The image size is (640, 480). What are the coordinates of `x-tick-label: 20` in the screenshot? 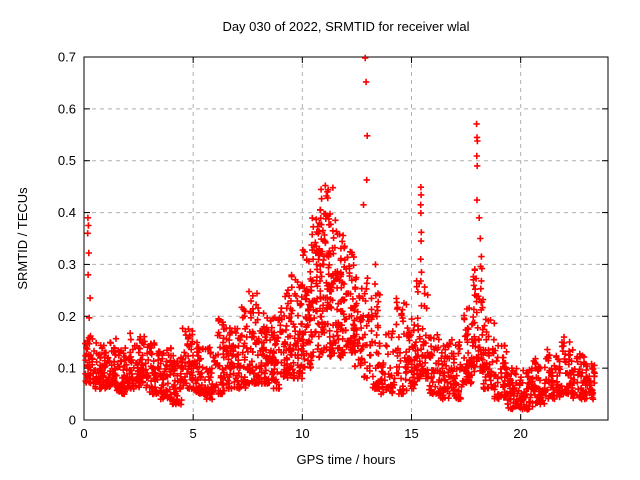 It's located at (520, 433).